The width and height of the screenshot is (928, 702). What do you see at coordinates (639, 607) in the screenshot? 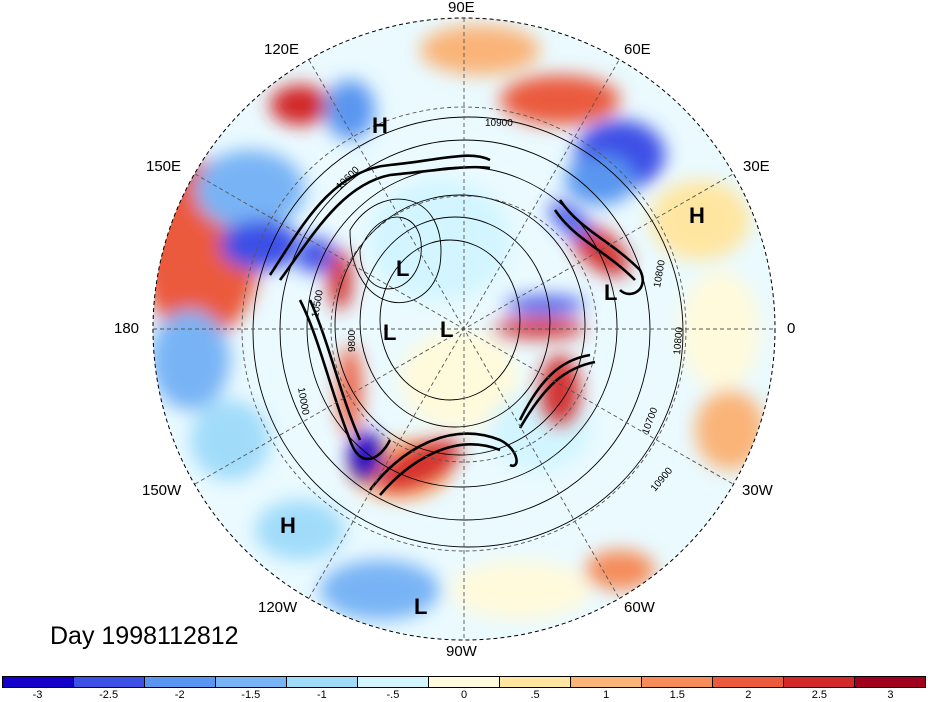
I see `lon-label-60w: 60W` at bounding box center [639, 607].